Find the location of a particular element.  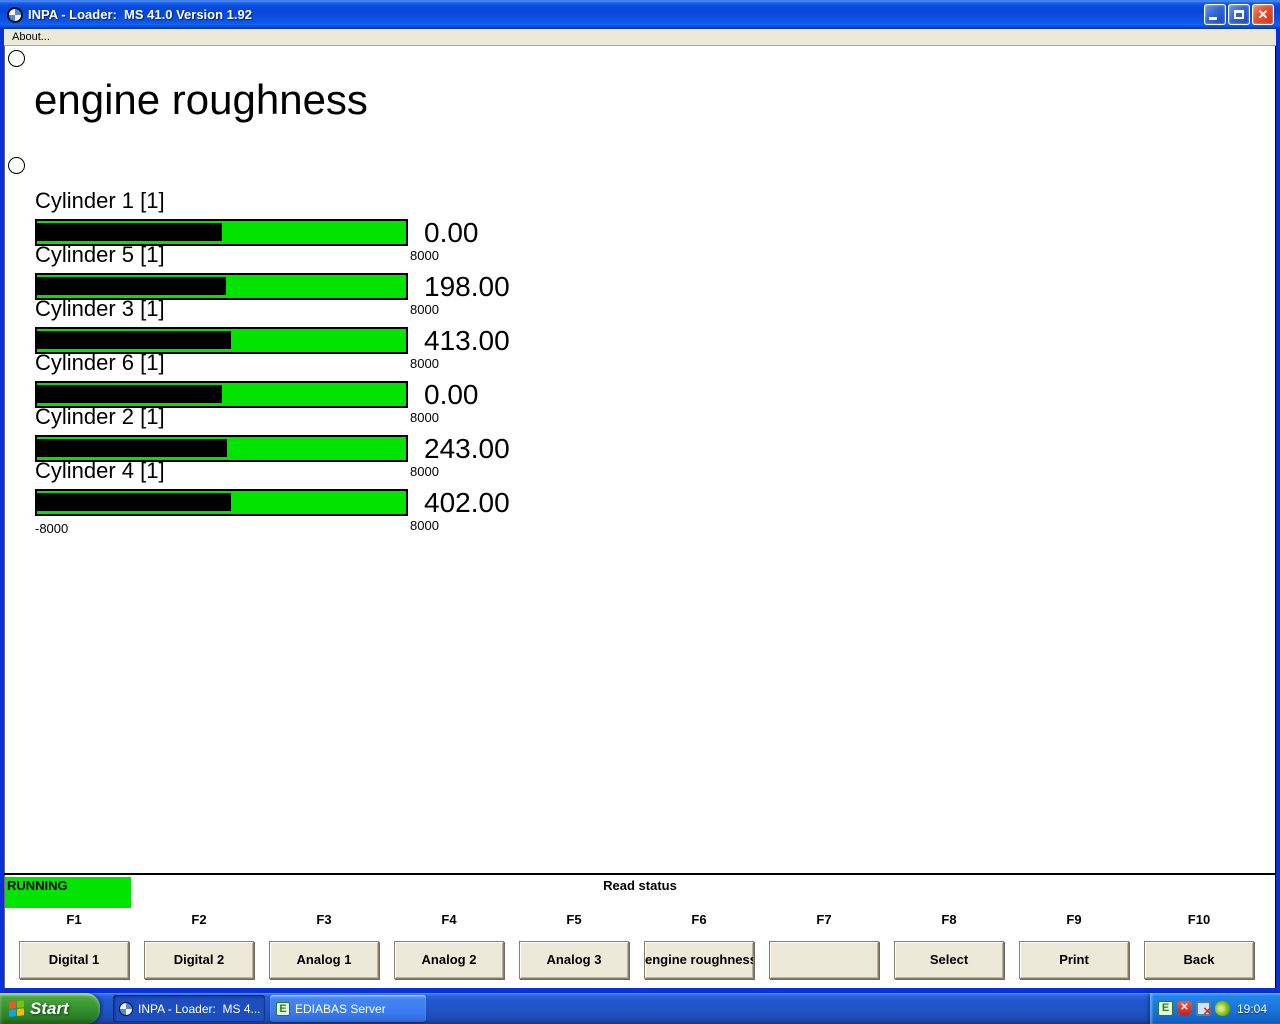

maximize-button is located at coordinates (1239, 14).